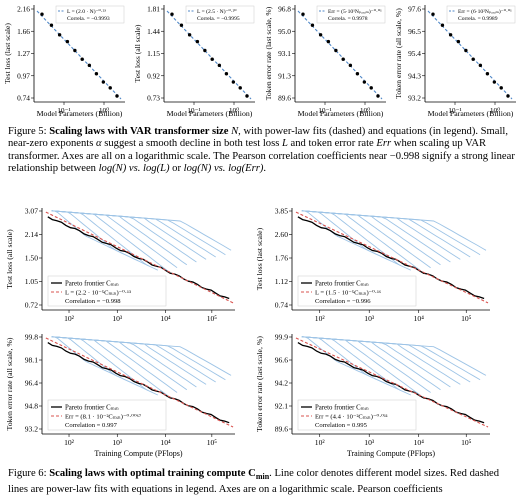 This screenshot has height=500, width=522. What do you see at coordinates (281, 383) in the screenshot?
I see `y-tick-label: 94.2` at bounding box center [281, 383].